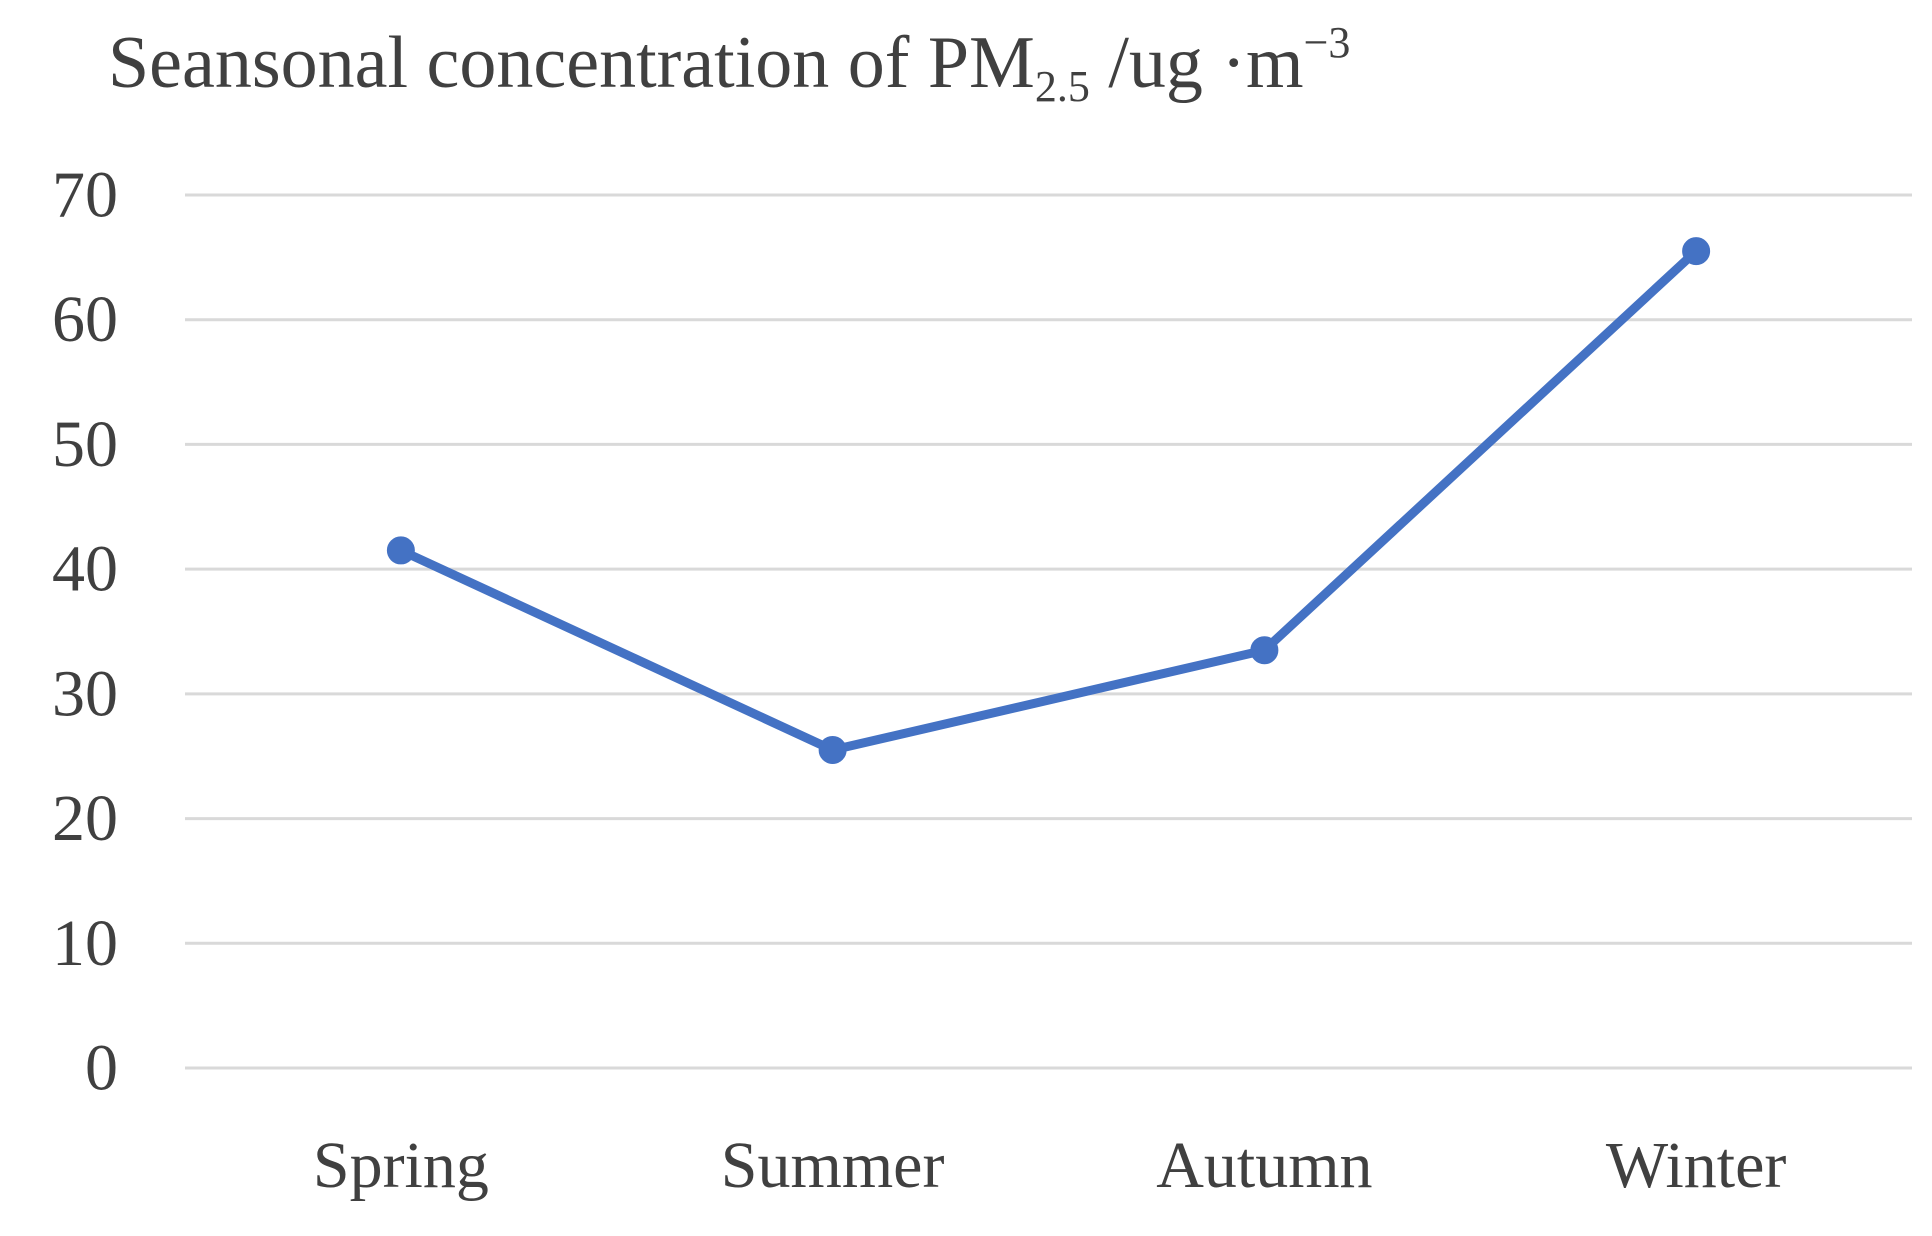 This screenshot has width=1932, height=1236. What do you see at coordinates (85, 693) in the screenshot?
I see `y-tick-label: 30` at bounding box center [85, 693].